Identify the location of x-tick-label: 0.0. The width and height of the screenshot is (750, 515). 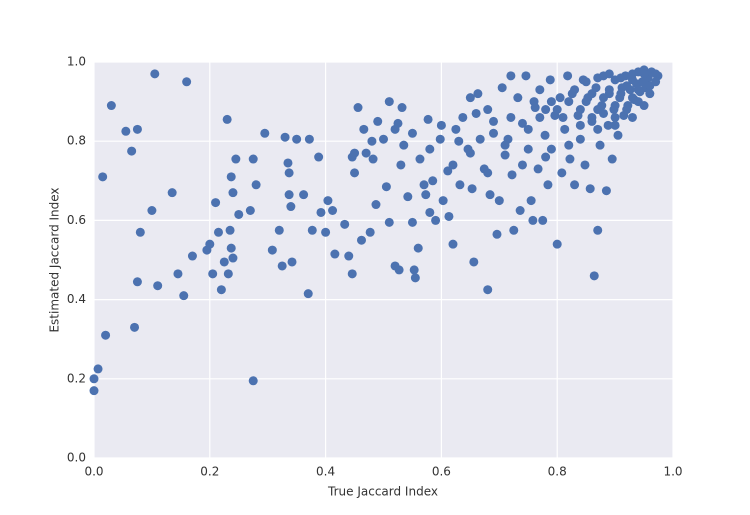
(93, 472).